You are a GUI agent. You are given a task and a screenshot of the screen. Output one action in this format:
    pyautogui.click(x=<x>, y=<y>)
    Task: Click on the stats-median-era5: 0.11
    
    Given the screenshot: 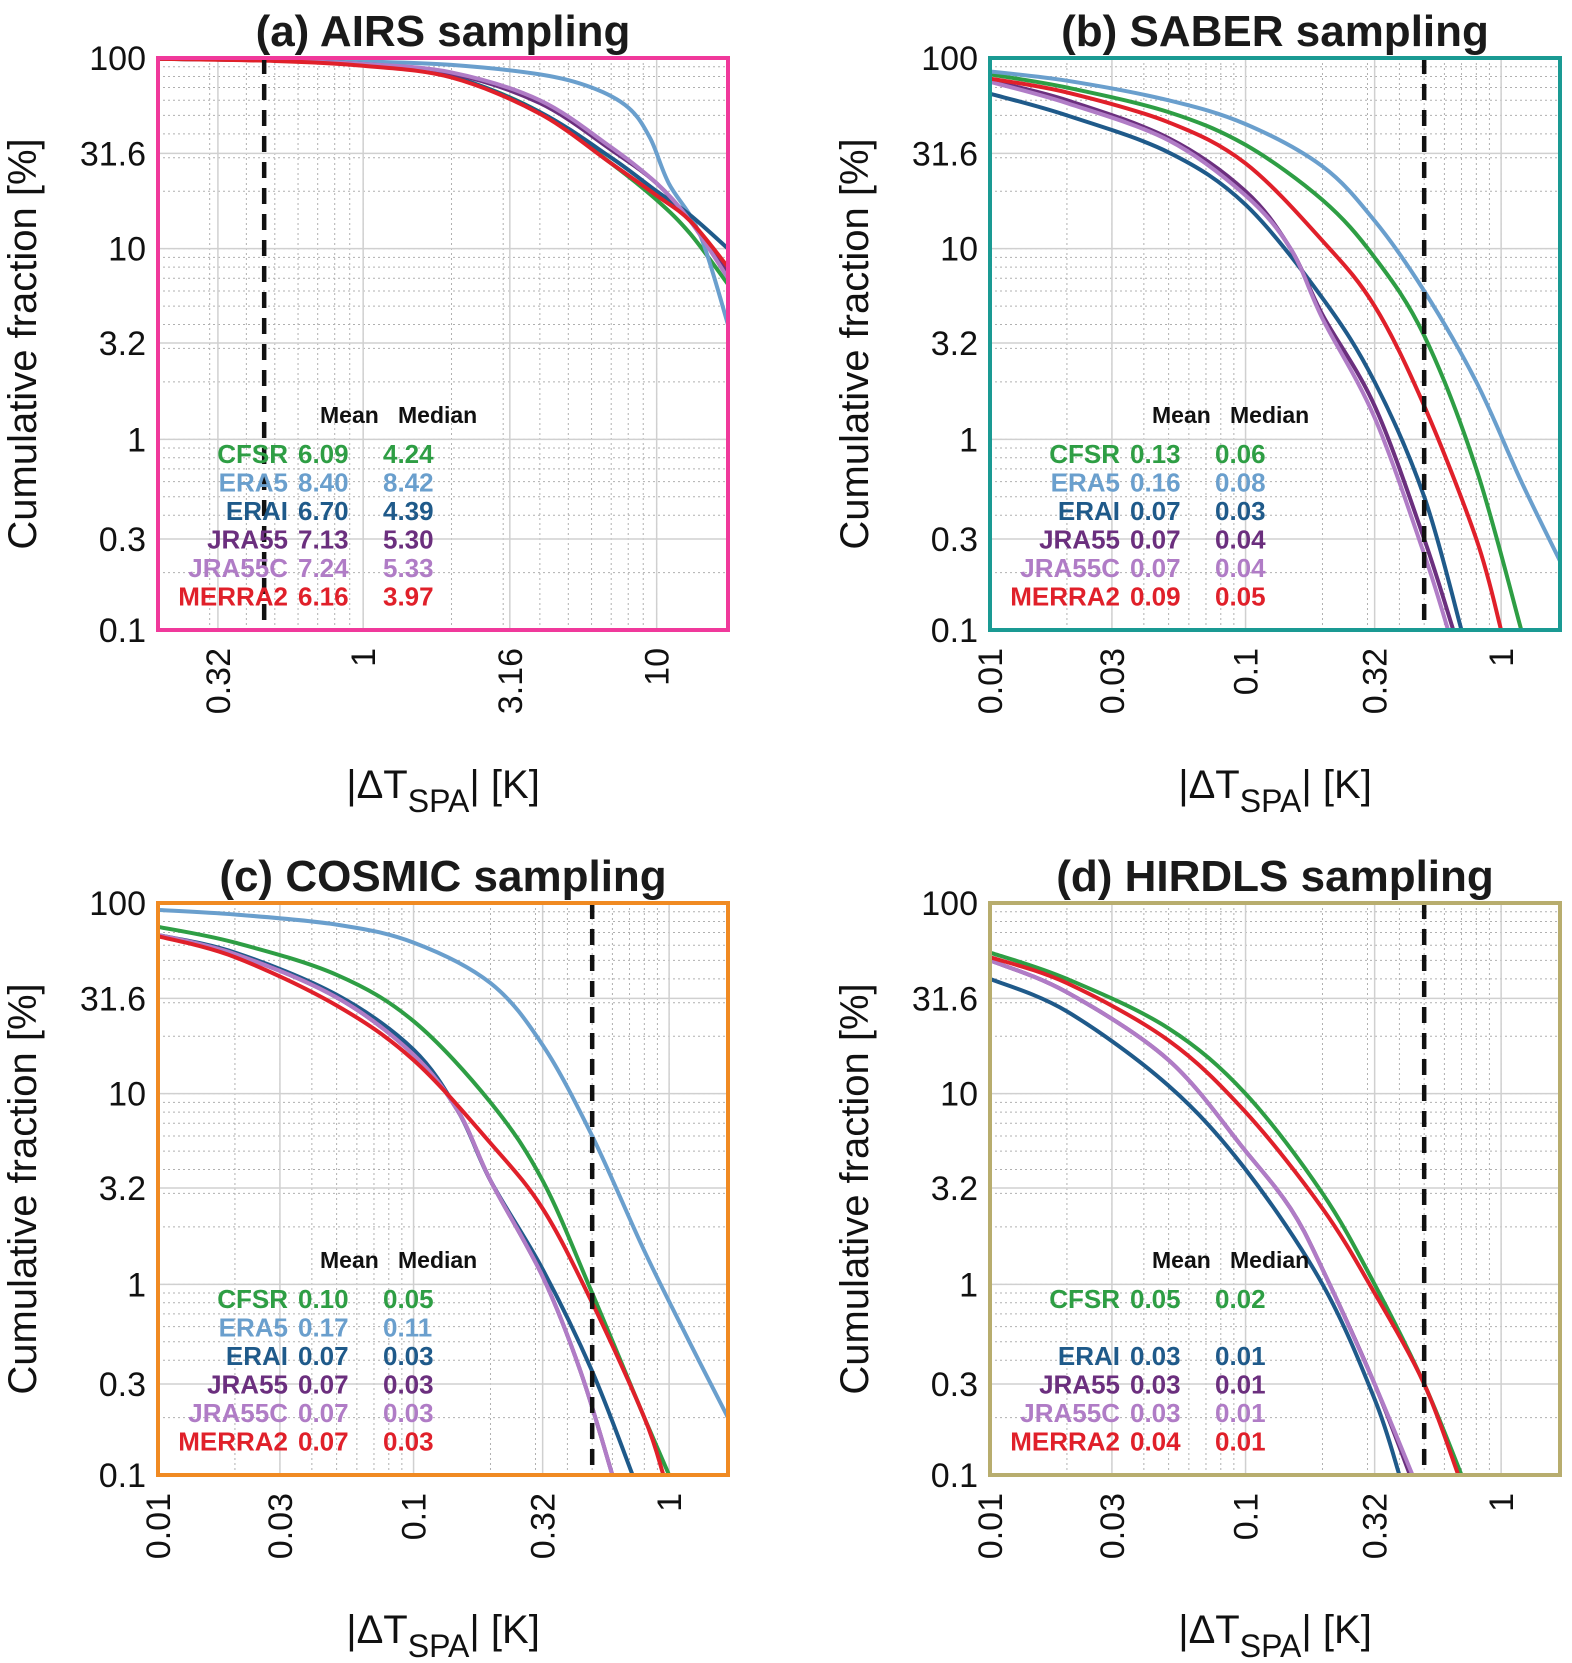 What is the action you would take?
    pyautogui.click(x=407, y=1328)
    